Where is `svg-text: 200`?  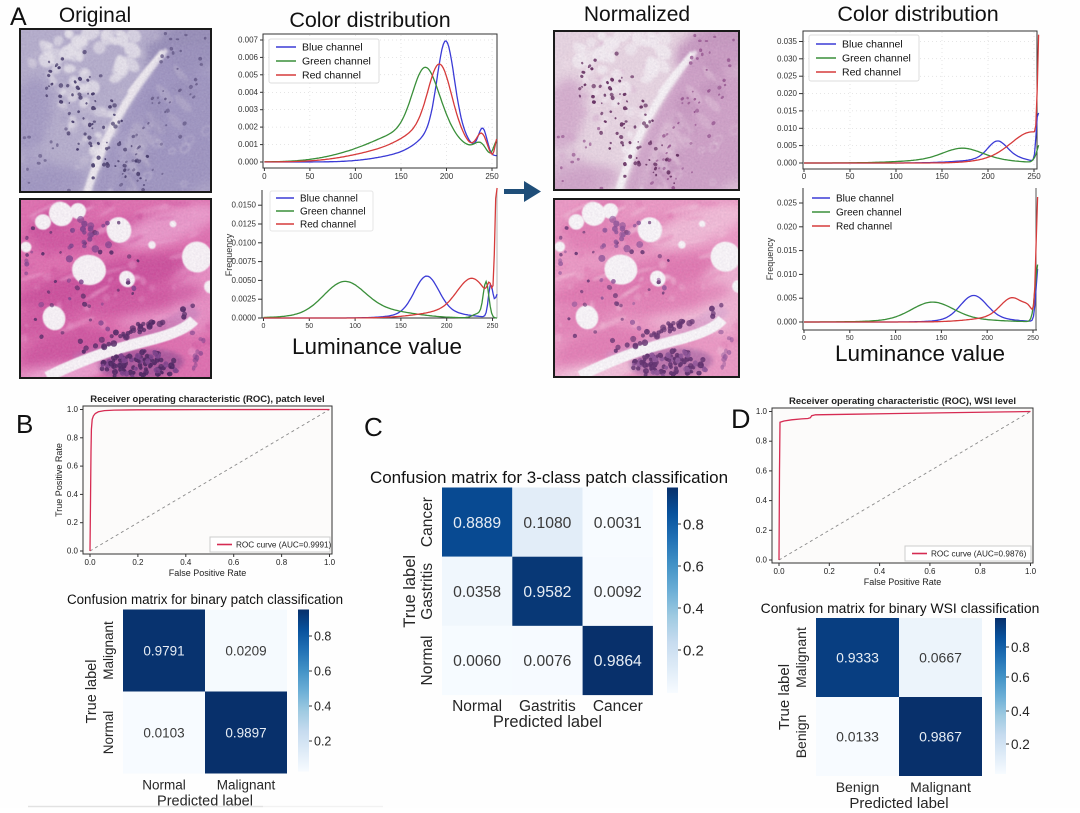
svg-text: 200 is located at coordinates (988, 176).